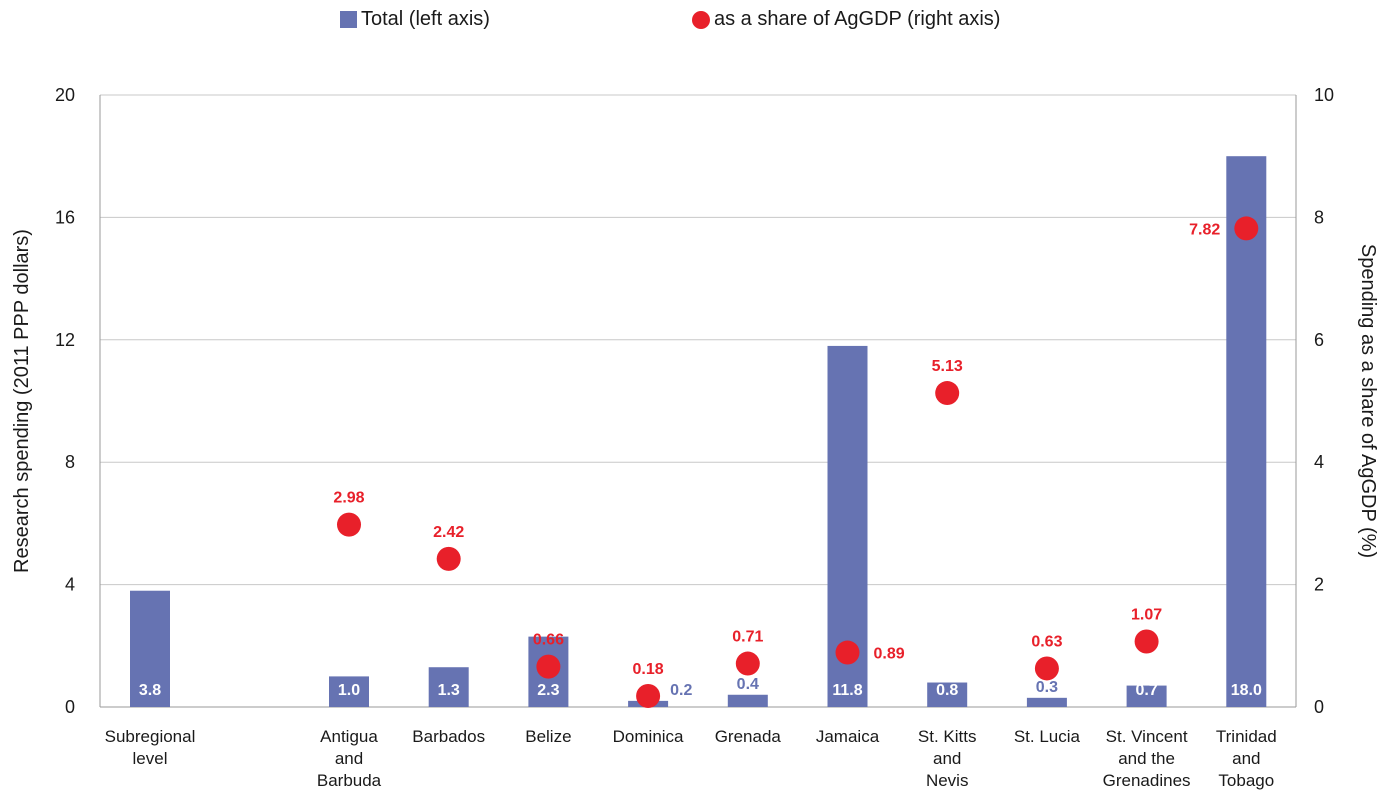 This screenshot has height=798, width=1392. Describe the element at coordinates (1204, 229) in the screenshot. I see `share-data-label: 7.82` at that location.